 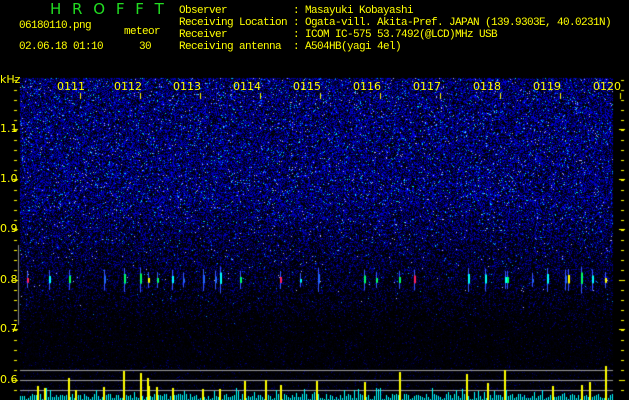 I want to click on app-title: H R O F F T, so click(x=108, y=9).